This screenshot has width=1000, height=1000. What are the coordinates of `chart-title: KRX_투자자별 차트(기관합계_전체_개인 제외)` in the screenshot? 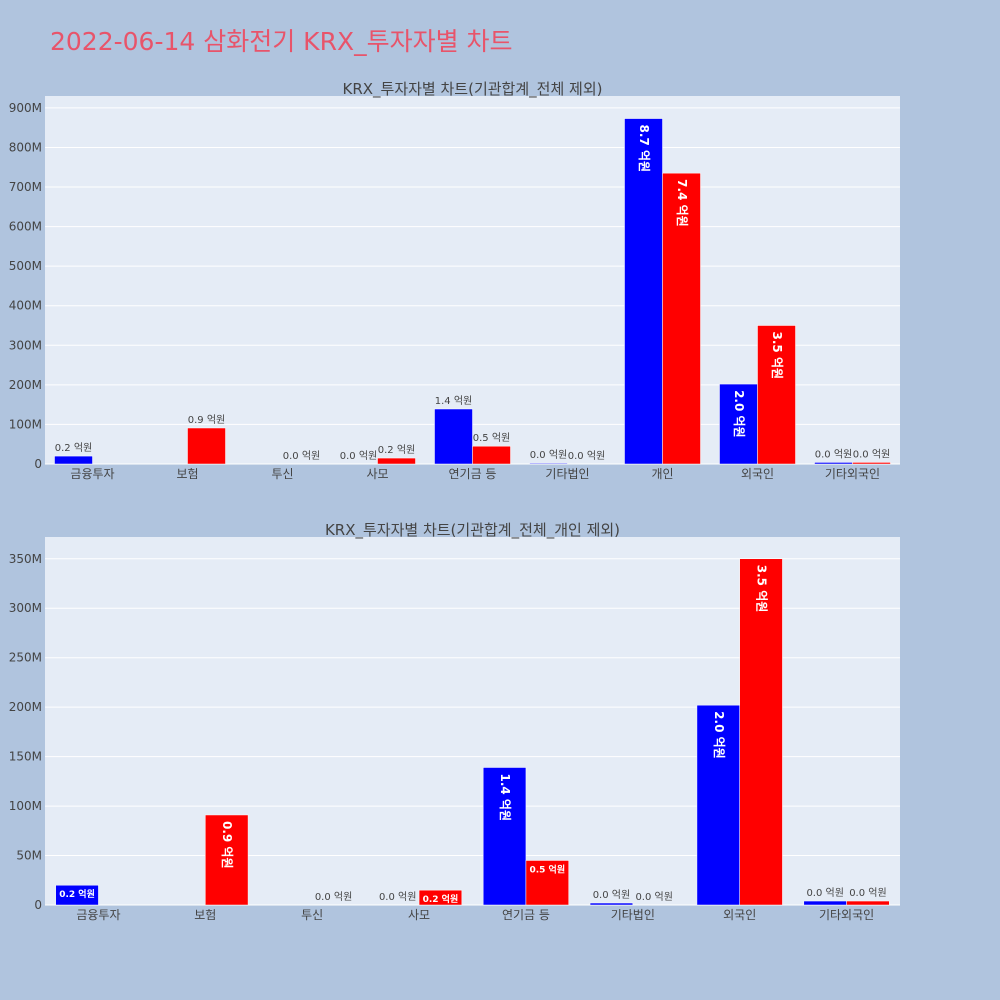 It's located at (472, 530).